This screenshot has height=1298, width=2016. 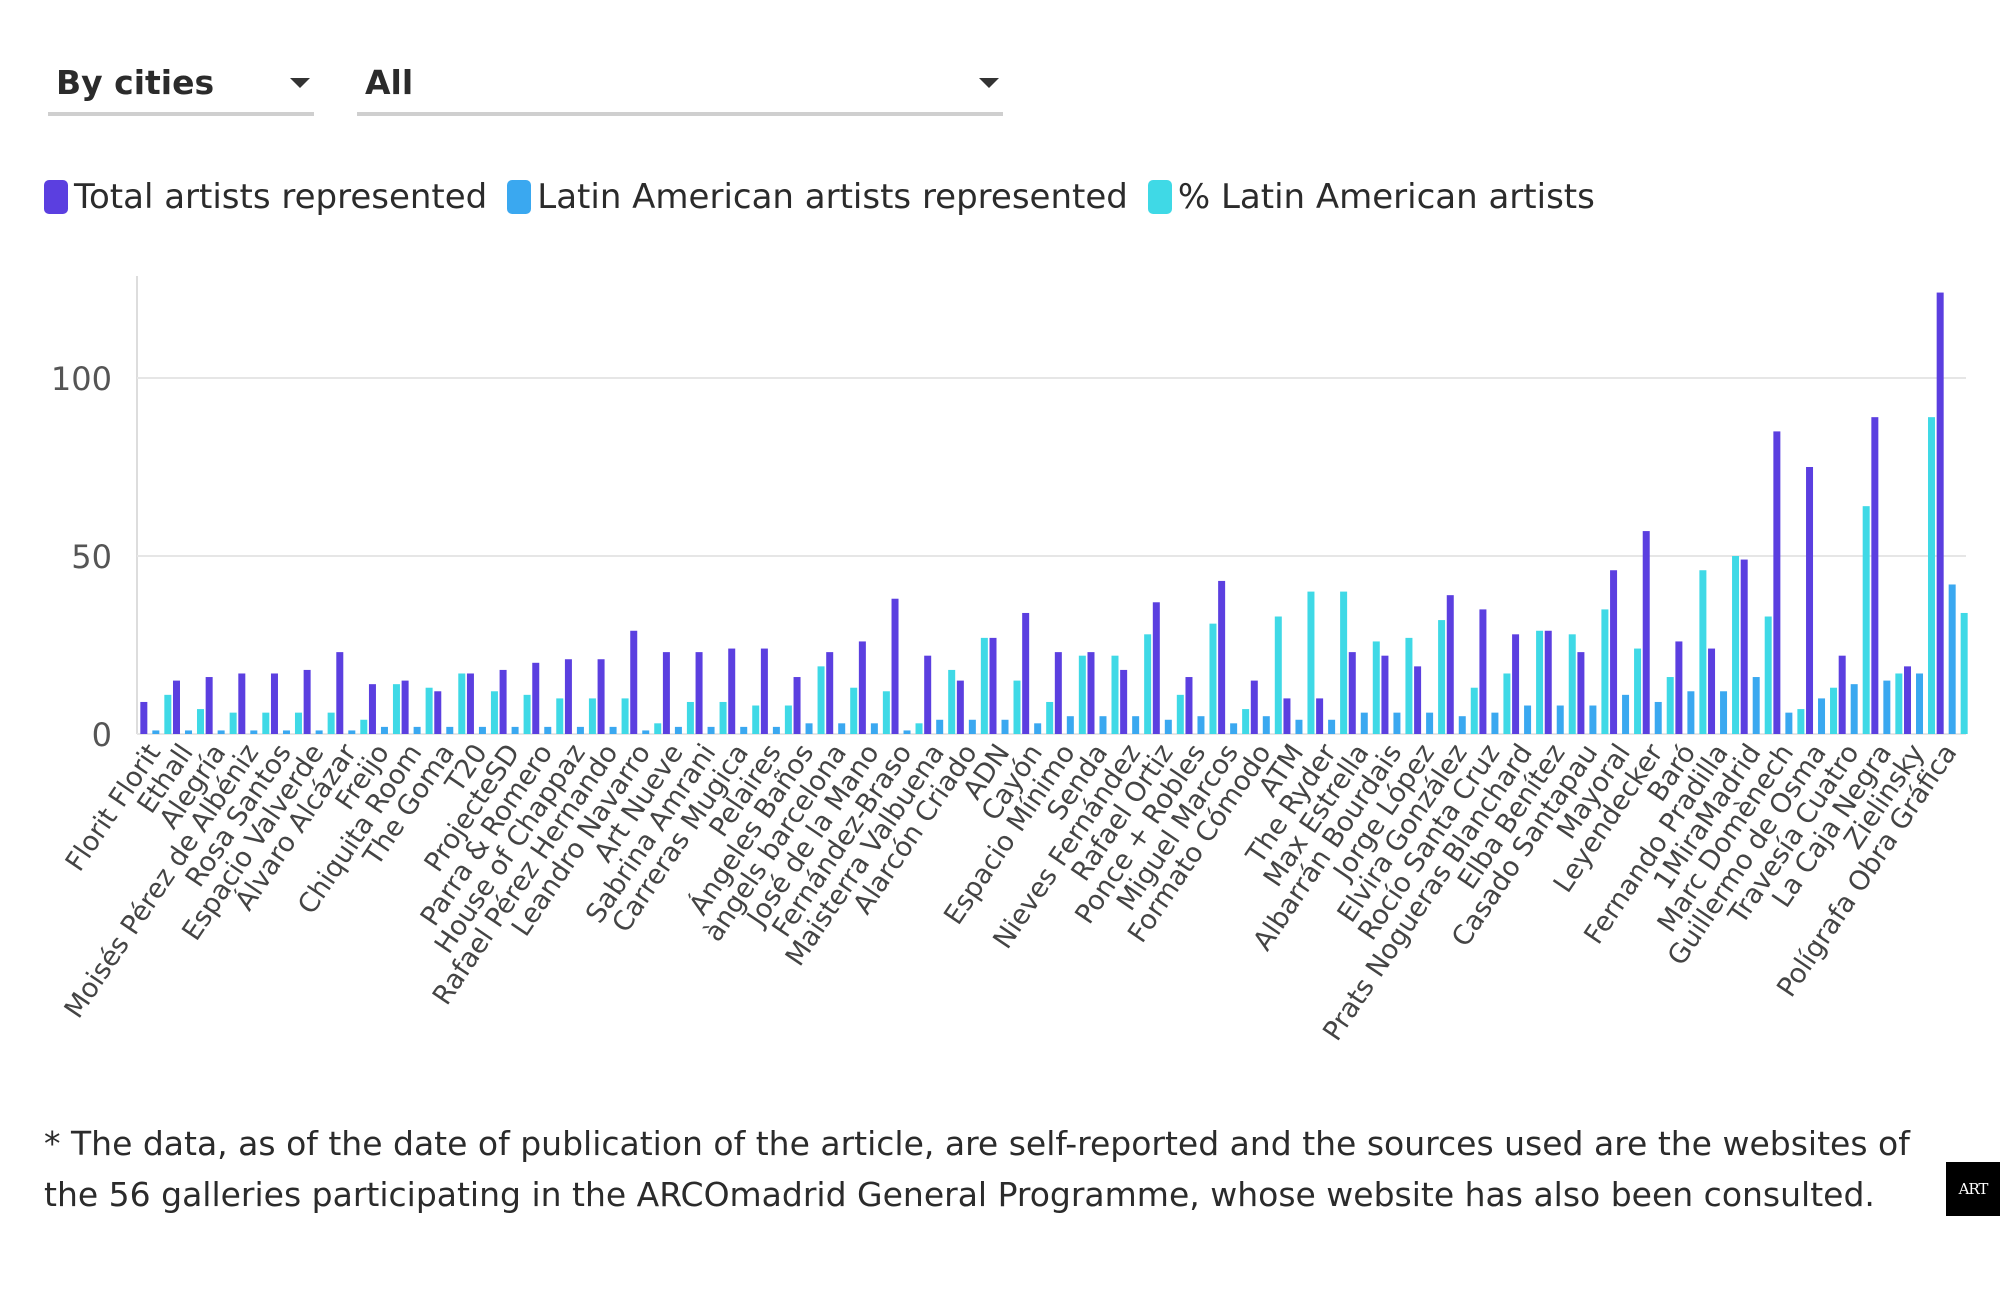 What do you see at coordinates (102, 735) in the screenshot?
I see `y-tick-label: 0` at bounding box center [102, 735].